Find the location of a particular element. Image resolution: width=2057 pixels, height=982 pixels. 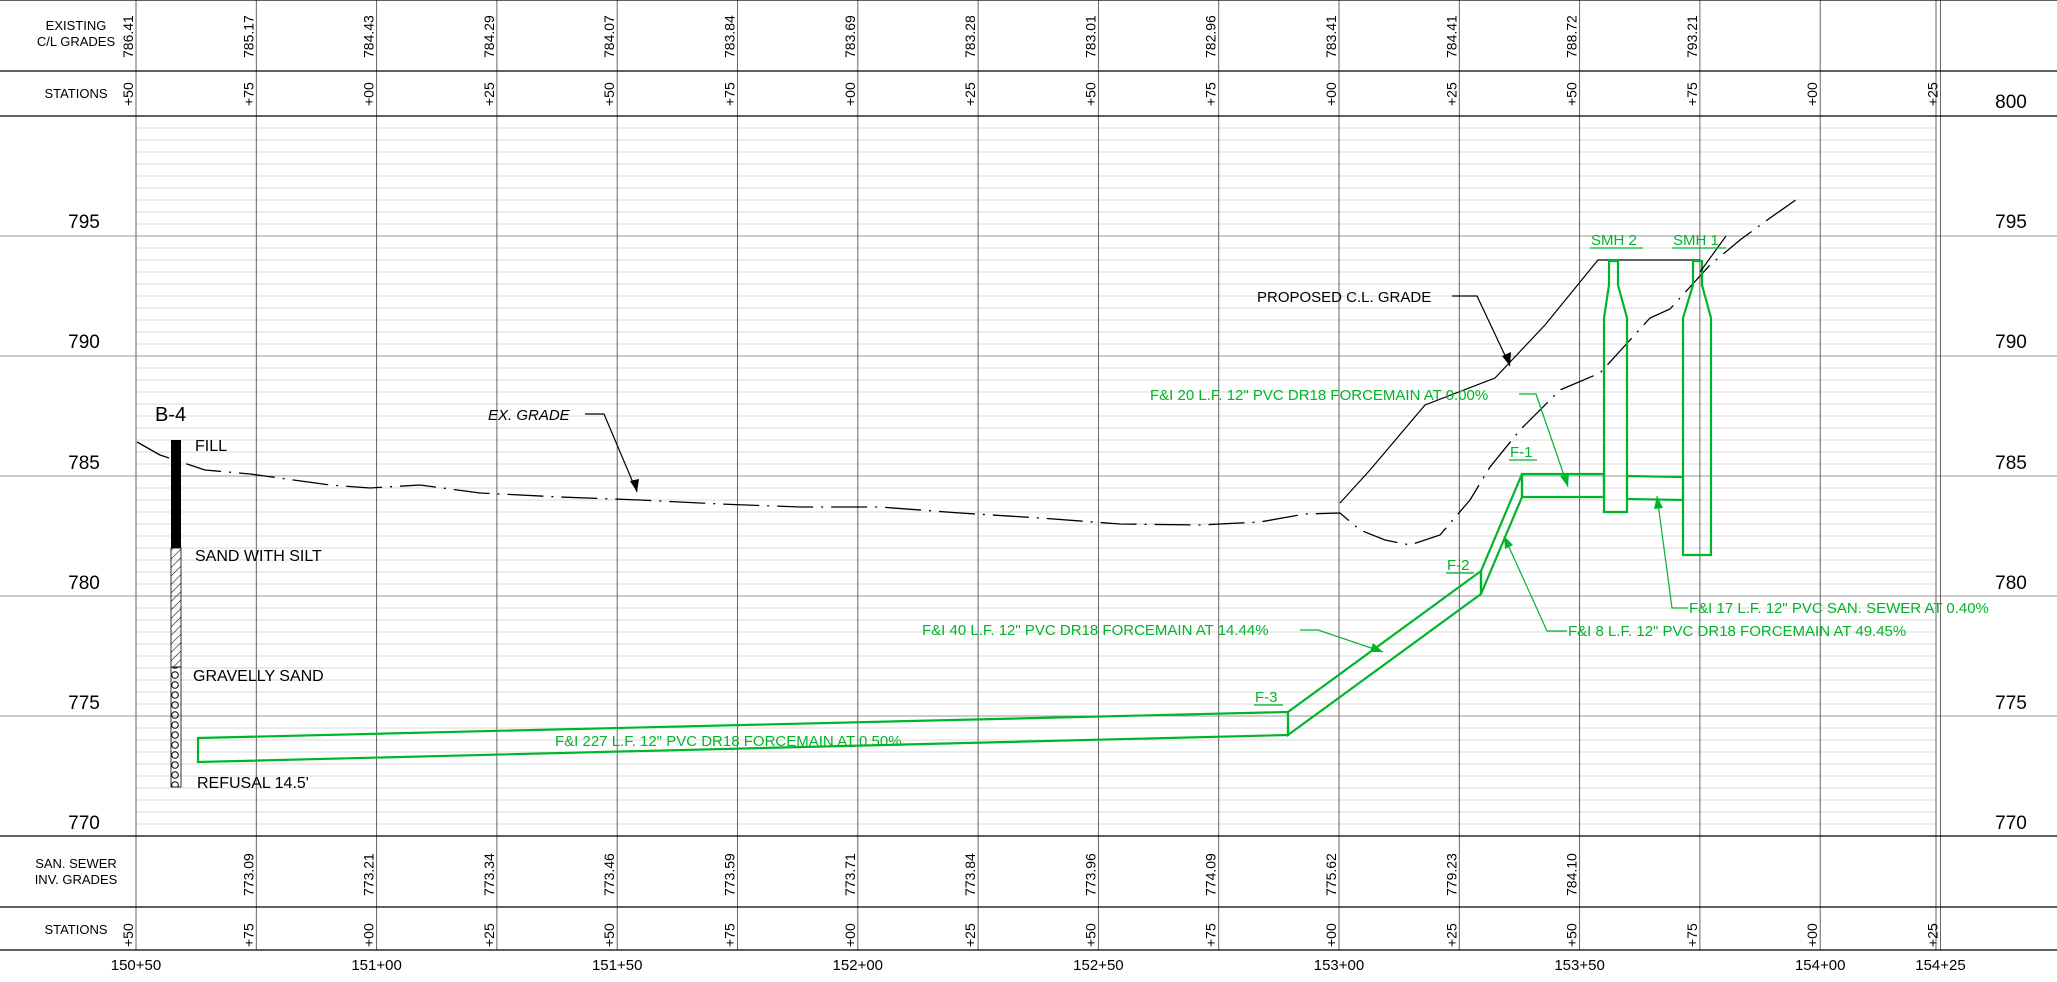

existing-grade-value: 785.17 is located at coordinates (248, 36).